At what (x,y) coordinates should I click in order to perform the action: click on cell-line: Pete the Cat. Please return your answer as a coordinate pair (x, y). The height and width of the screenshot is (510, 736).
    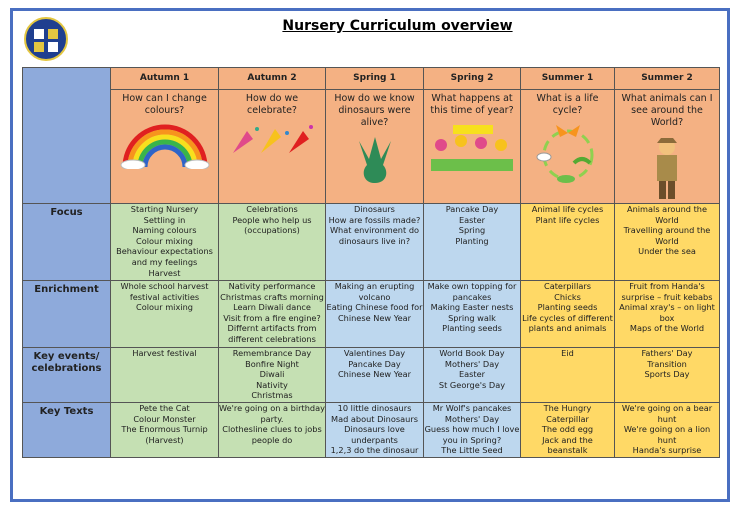
    Looking at the image, I should click on (164, 408).